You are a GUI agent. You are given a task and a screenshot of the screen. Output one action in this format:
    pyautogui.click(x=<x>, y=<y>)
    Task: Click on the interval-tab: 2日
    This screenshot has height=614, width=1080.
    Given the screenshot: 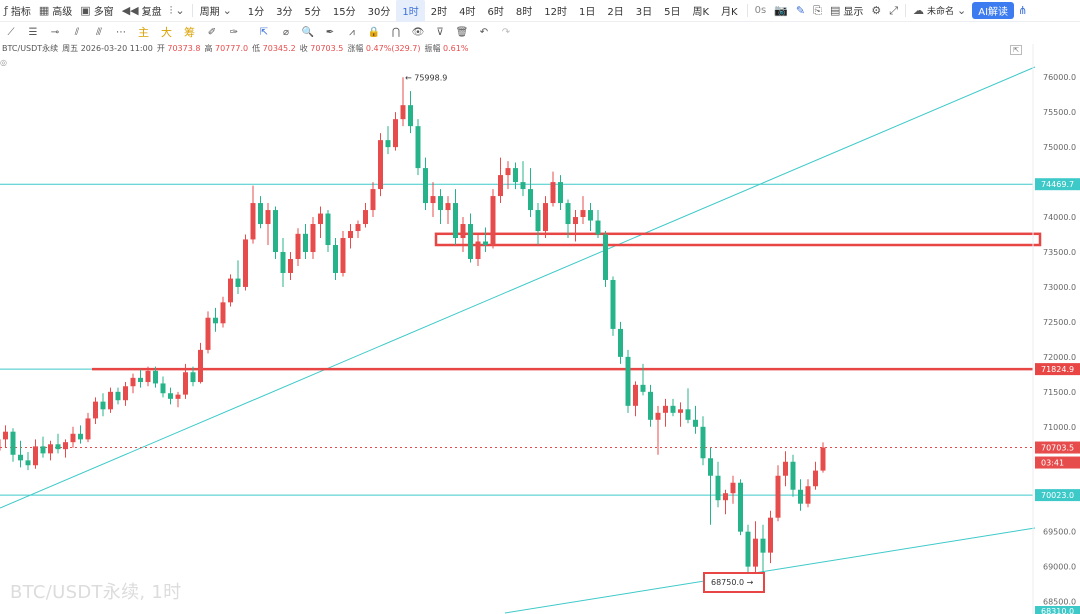 What is the action you would take?
    pyautogui.click(x=615, y=12)
    